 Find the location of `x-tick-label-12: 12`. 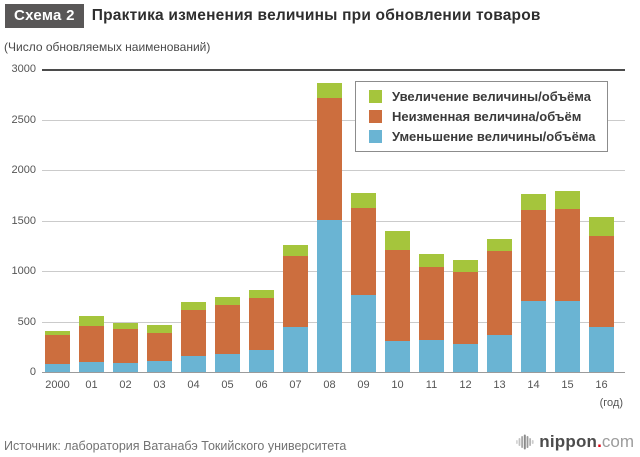

x-tick-label-12: 12 is located at coordinates (465, 385).